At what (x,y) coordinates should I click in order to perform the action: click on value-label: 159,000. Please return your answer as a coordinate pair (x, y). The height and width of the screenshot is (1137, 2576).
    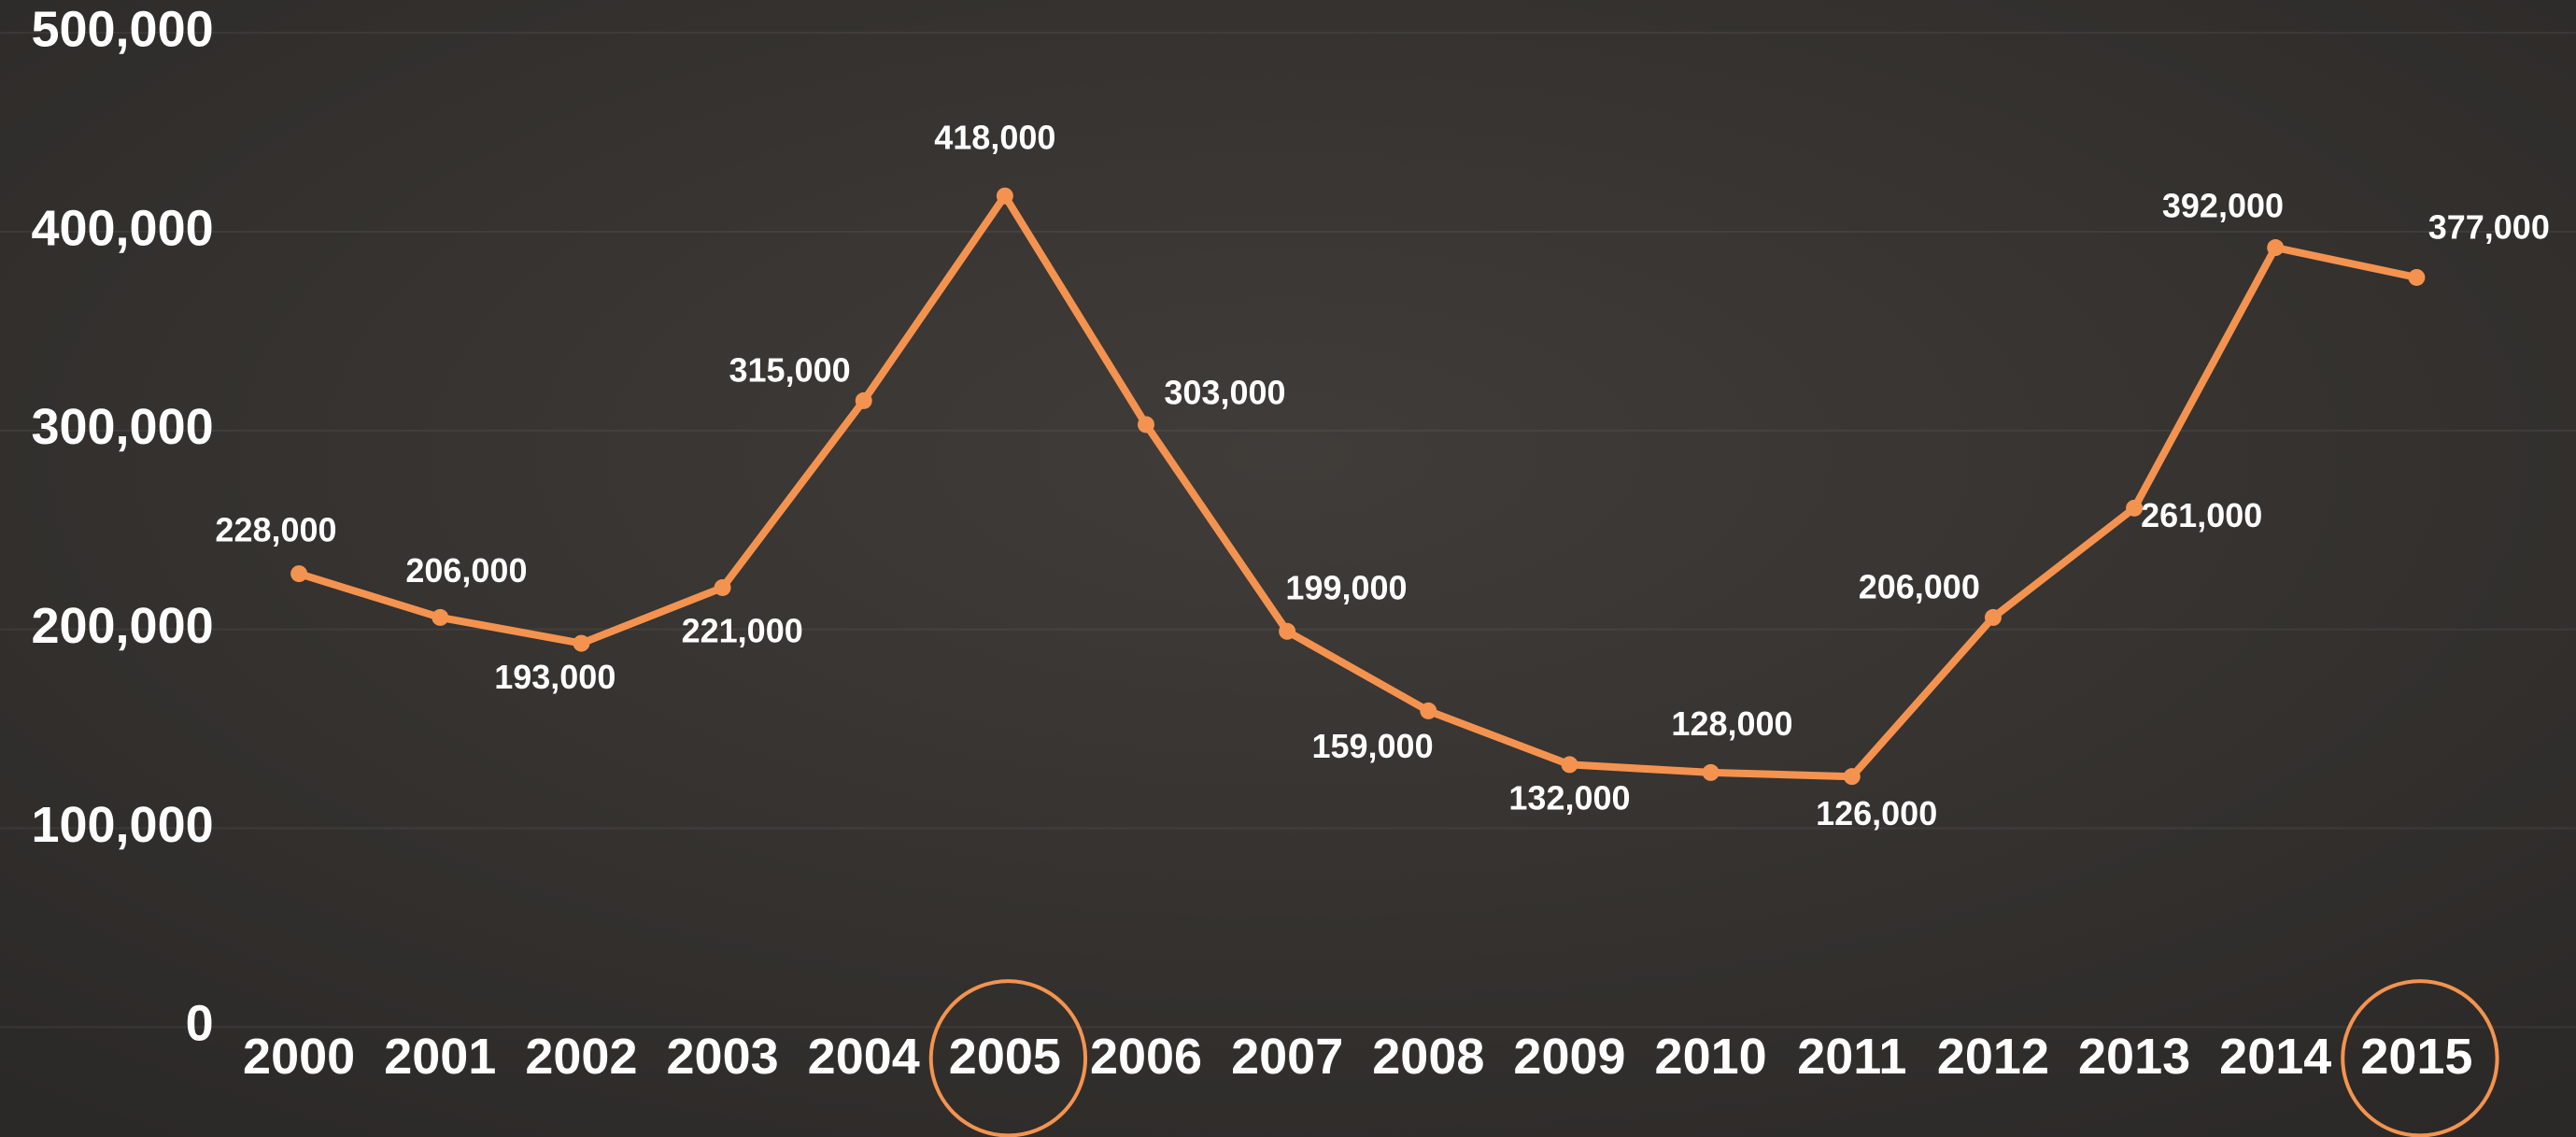
    Looking at the image, I should click on (1372, 746).